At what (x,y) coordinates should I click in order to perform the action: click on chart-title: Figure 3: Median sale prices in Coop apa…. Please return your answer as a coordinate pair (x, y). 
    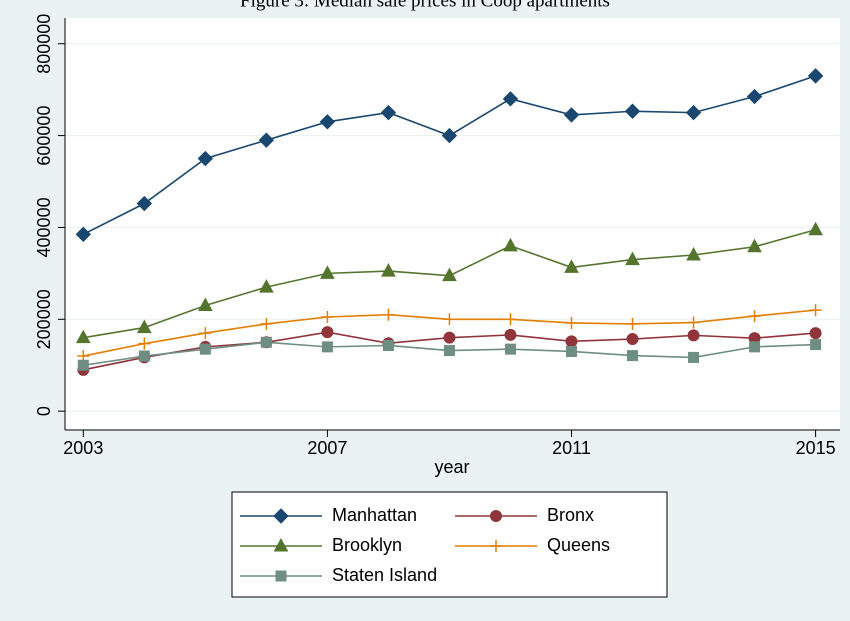
    Looking at the image, I should click on (425, 5).